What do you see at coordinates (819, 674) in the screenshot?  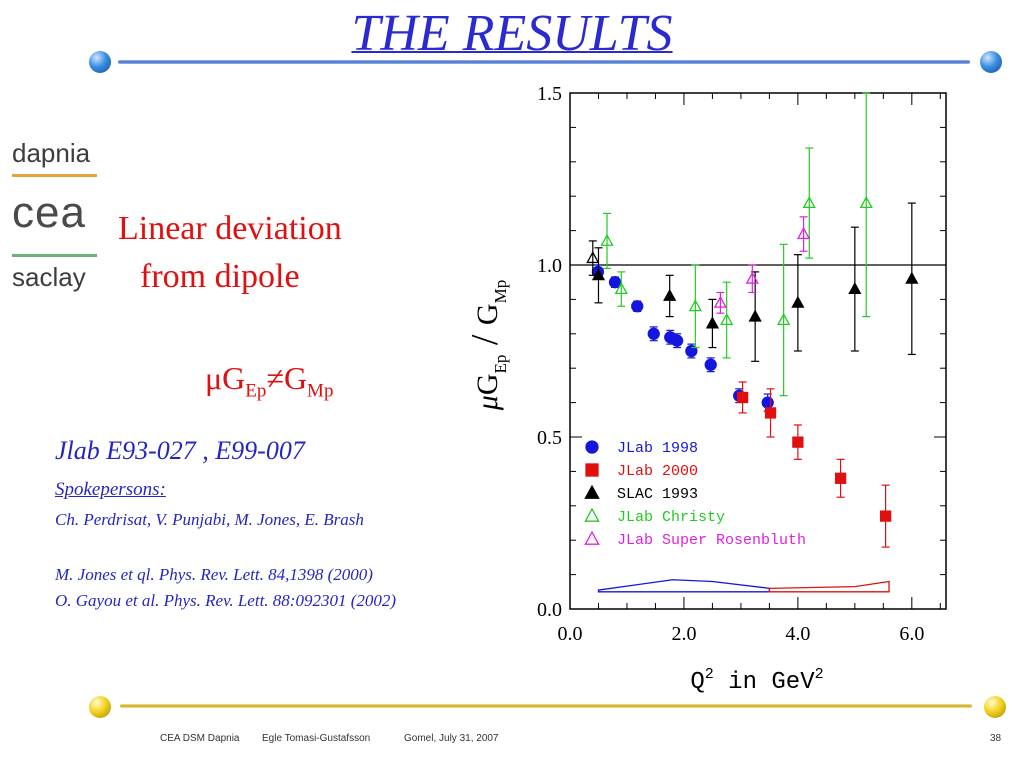 I see `x-label-sup2: 2` at bounding box center [819, 674].